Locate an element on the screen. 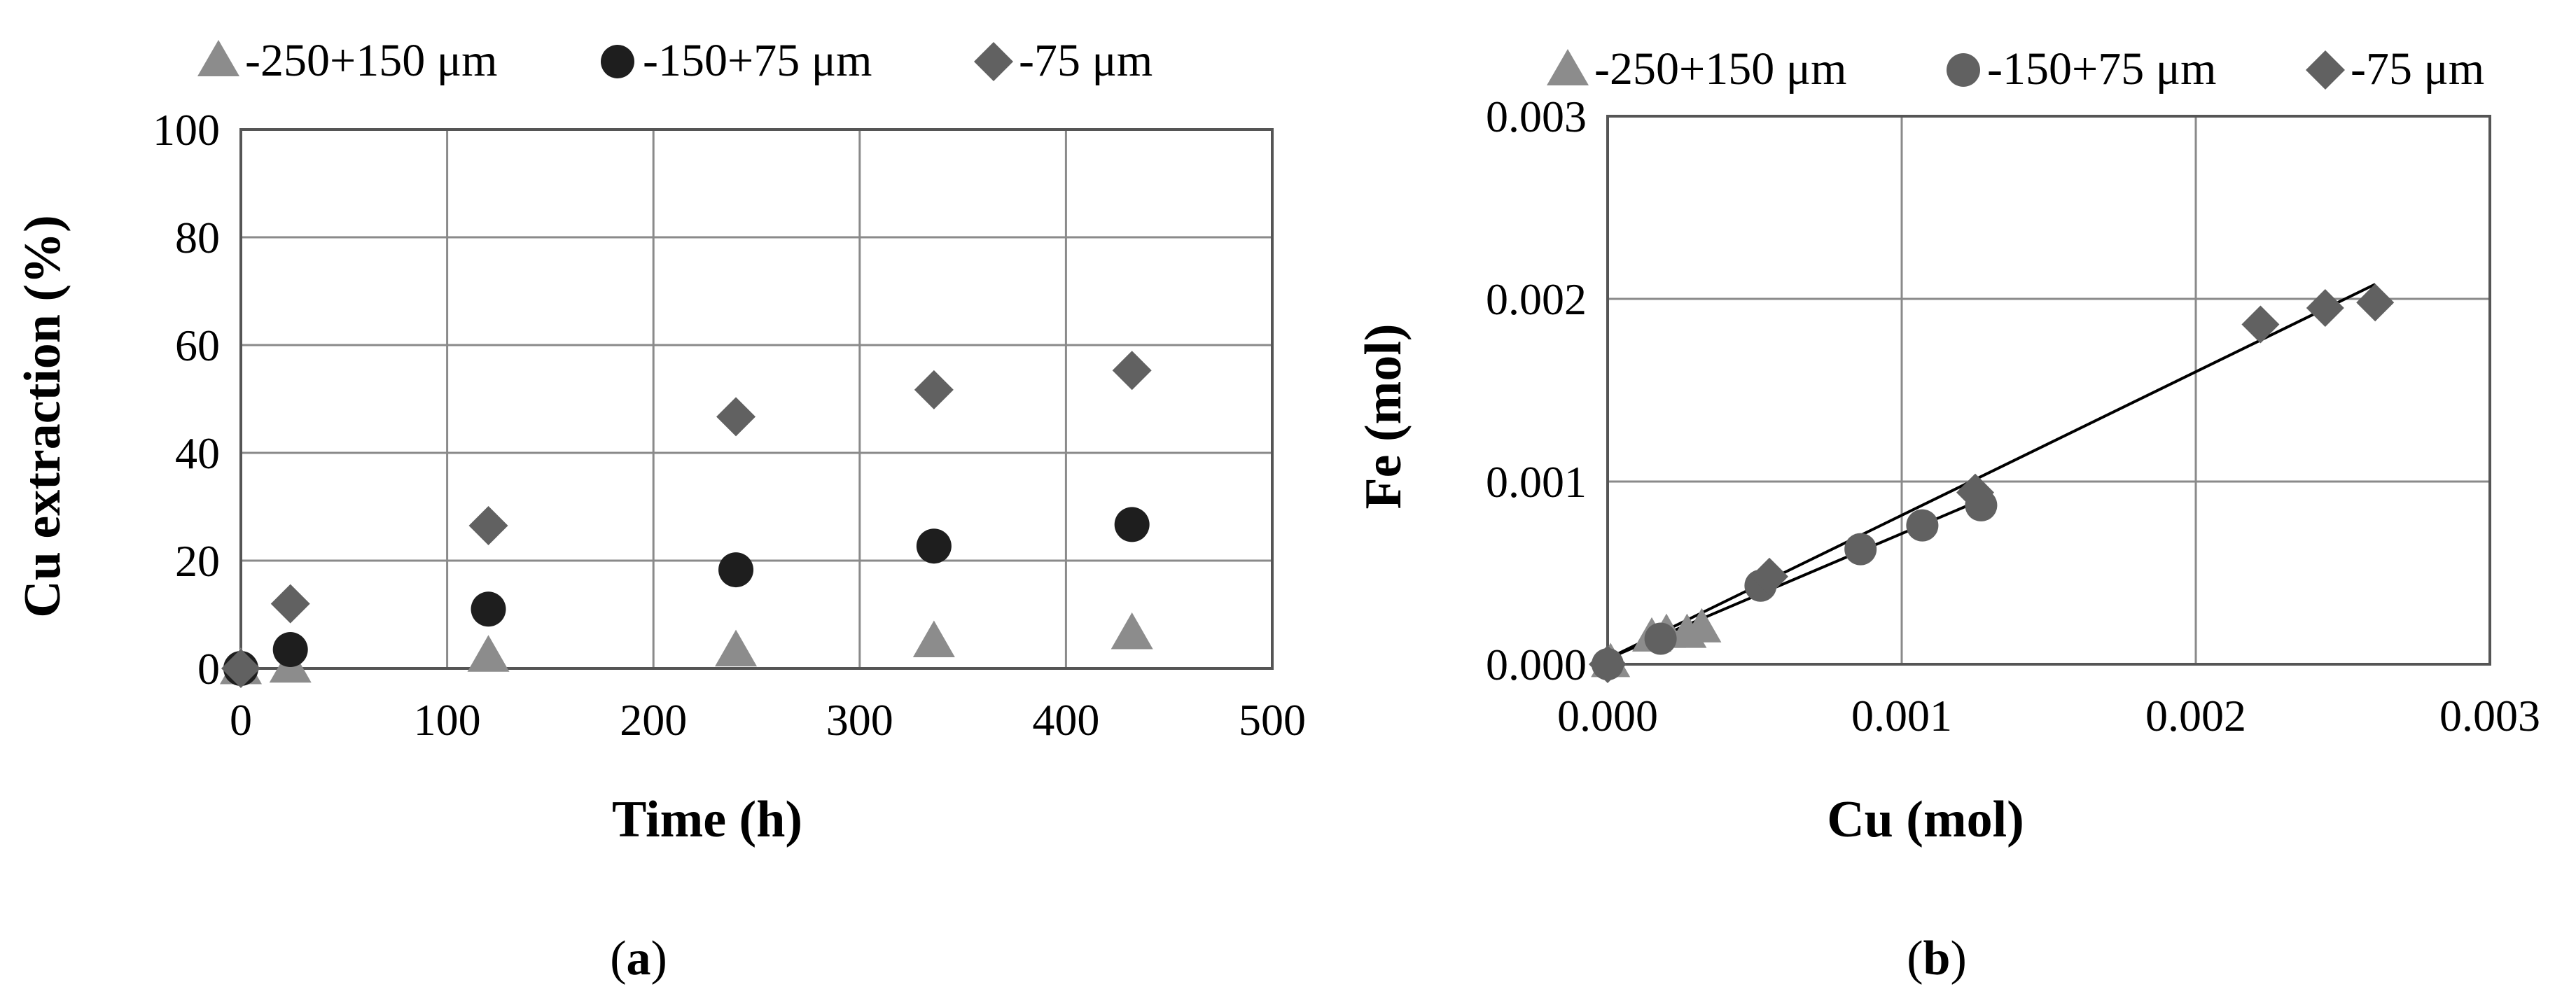 The height and width of the screenshot is (1003, 2576). panel-b-label: (b) is located at coordinates (1937, 959).